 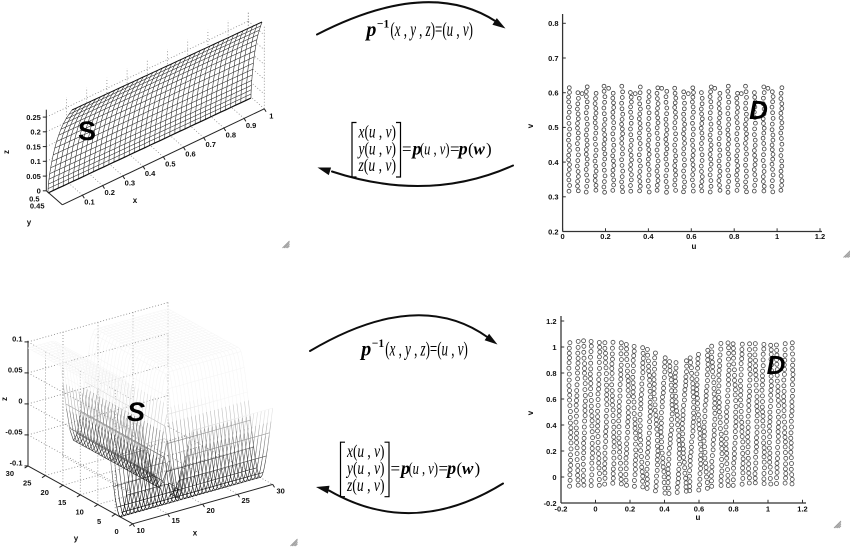 What do you see at coordinates (480, 149) in the screenshot?
I see `svg-text: w` at bounding box center [480, 149].